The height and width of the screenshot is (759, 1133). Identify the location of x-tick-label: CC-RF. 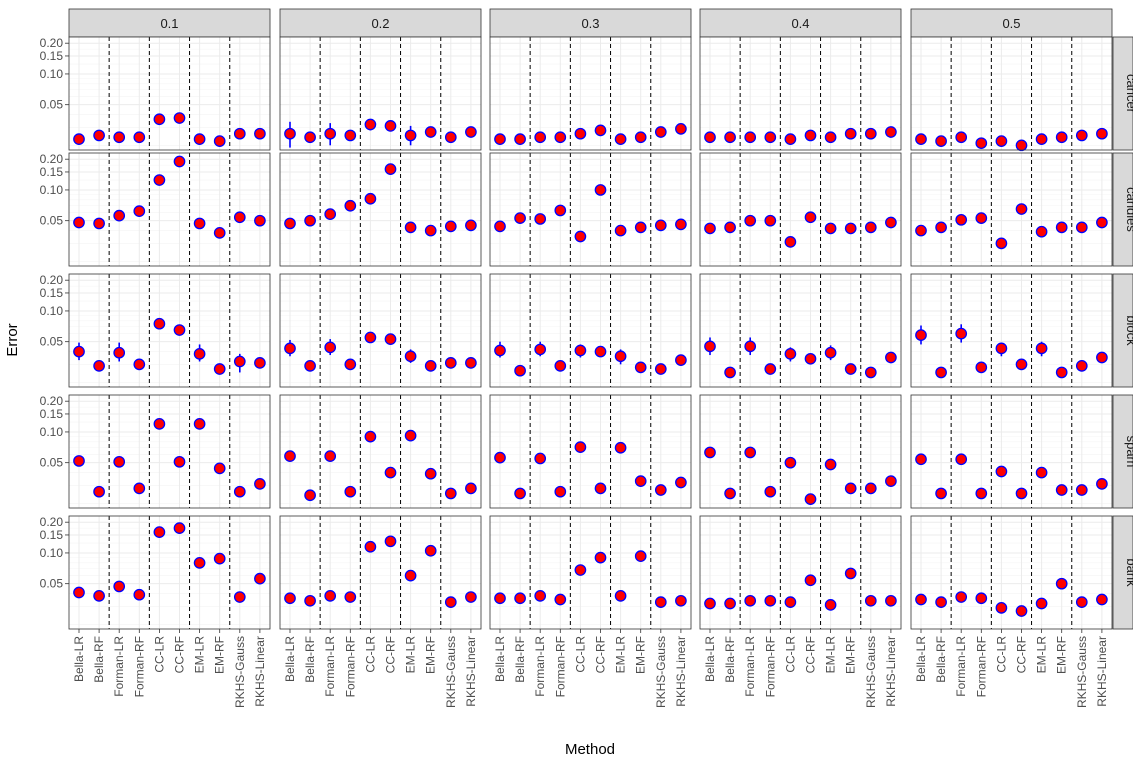
(391, 654).